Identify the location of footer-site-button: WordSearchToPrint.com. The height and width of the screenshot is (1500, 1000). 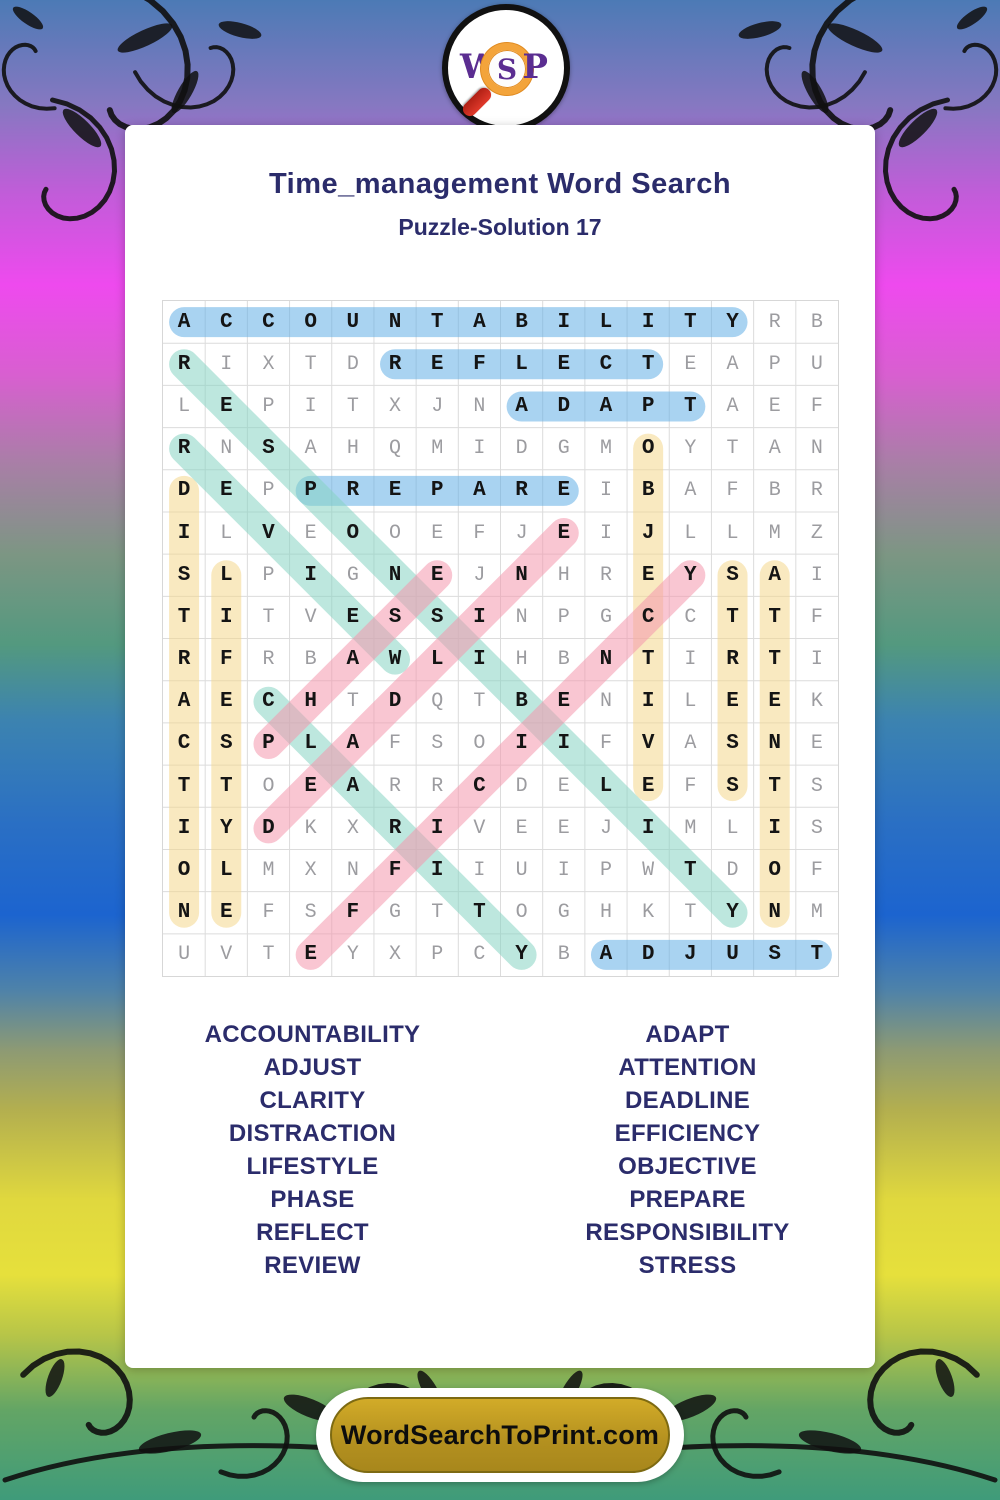
(500, 1435).